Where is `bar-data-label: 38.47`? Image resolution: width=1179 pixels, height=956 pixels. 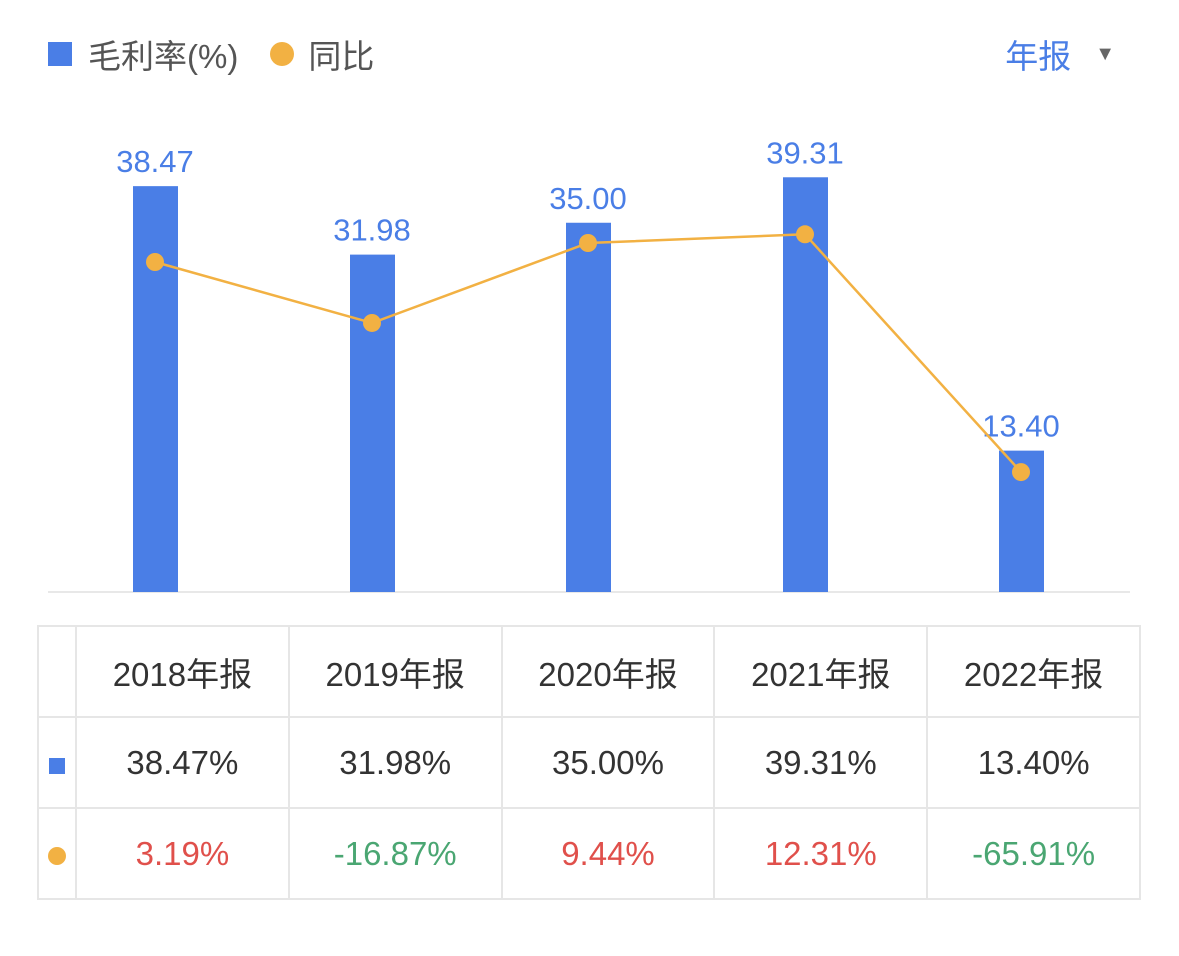
bar-data-label: 38.47 is located at coordinates (155, 161).